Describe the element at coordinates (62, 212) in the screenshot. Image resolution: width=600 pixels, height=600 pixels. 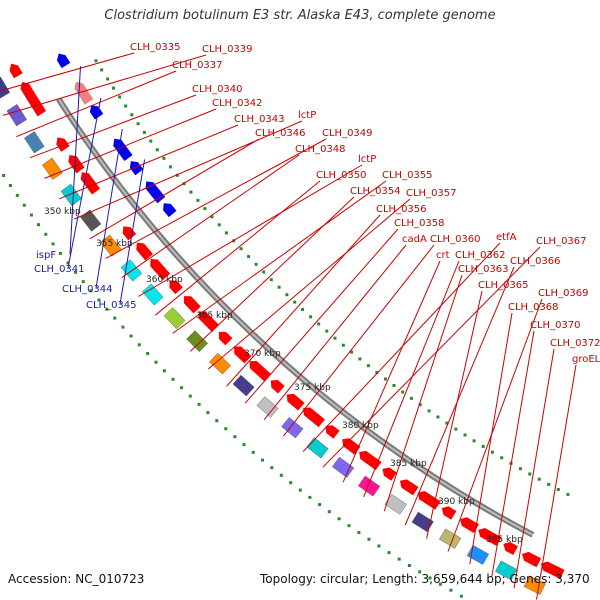
I see `kbp-label: 350 kbp` at that location.